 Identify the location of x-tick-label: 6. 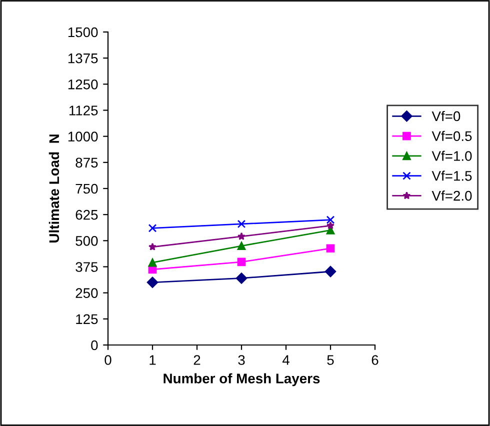
(375, 360).